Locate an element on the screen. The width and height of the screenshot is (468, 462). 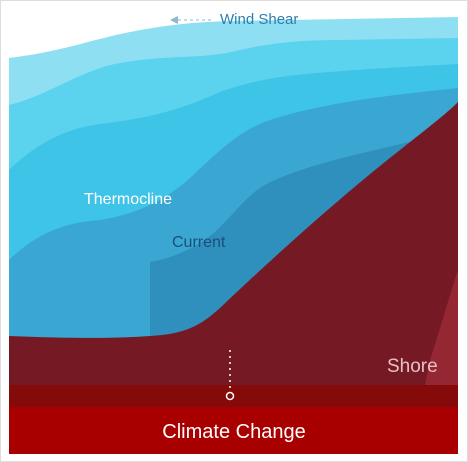
climate-change-label: Climate Change is located at coordinates (234, 432).